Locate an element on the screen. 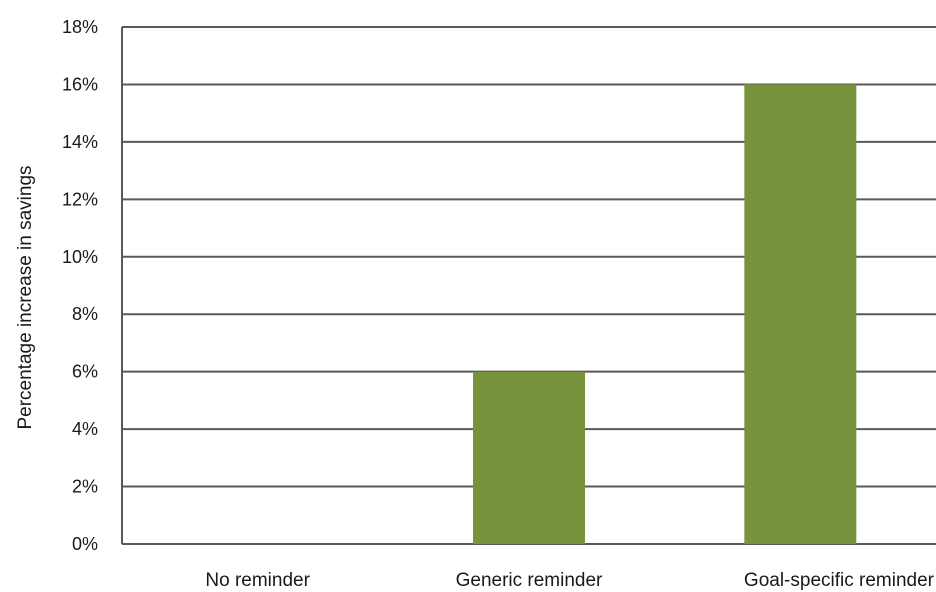 This screenshot has height=592, width=936. y-tick-label: 10% is located at coordinates (80, 257).